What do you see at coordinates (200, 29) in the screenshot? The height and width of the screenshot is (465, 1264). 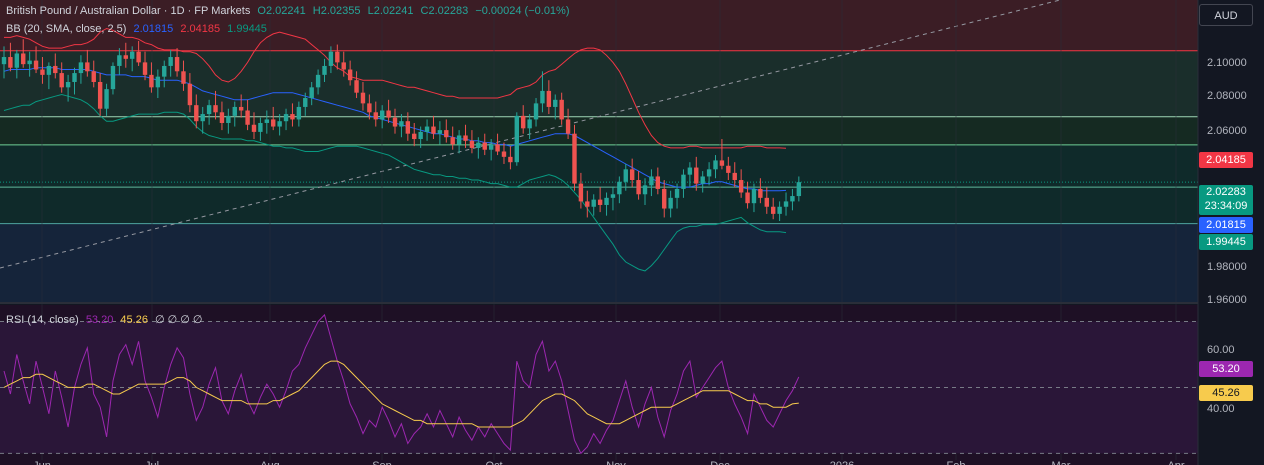 I see `bb-upper-value: 2.04185` at bounding box center [200, 29].